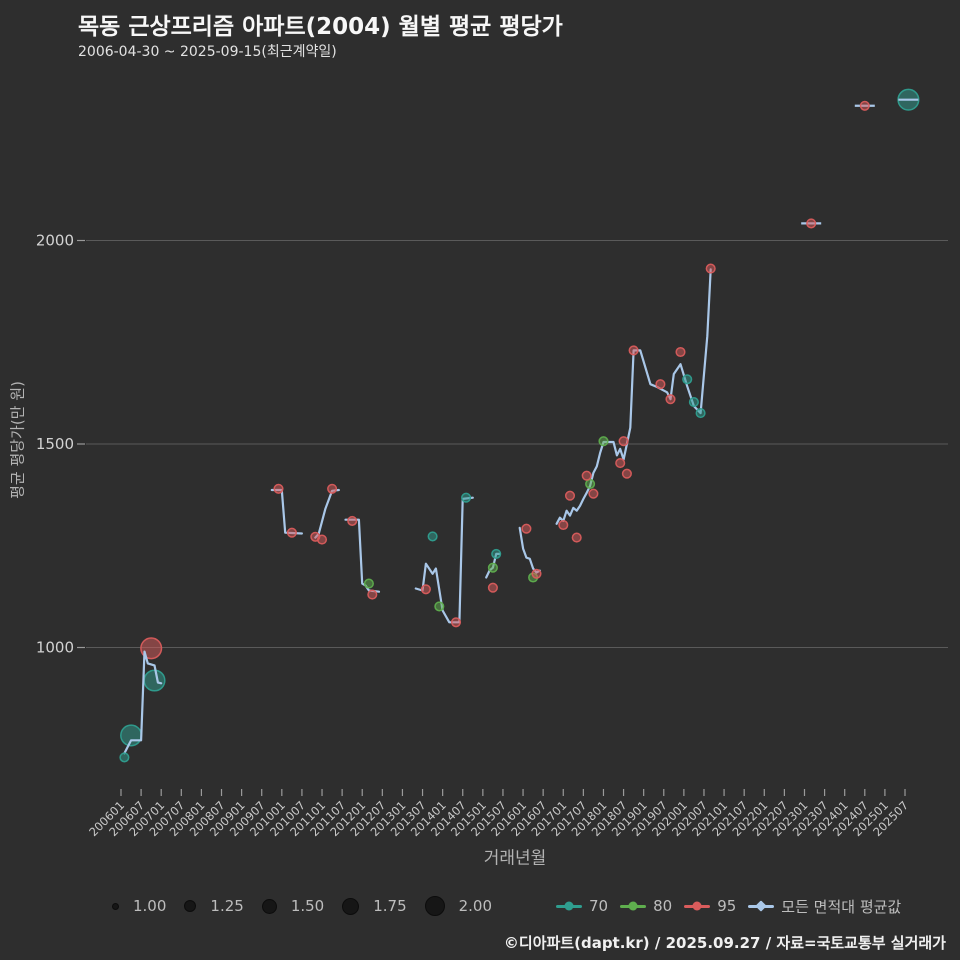 This screenshot has height=960, width=960. What do you see at coordinates (55, 444) in the screenshot?
I see `y-tick-label: 1500` at bounding box center [55, 444].